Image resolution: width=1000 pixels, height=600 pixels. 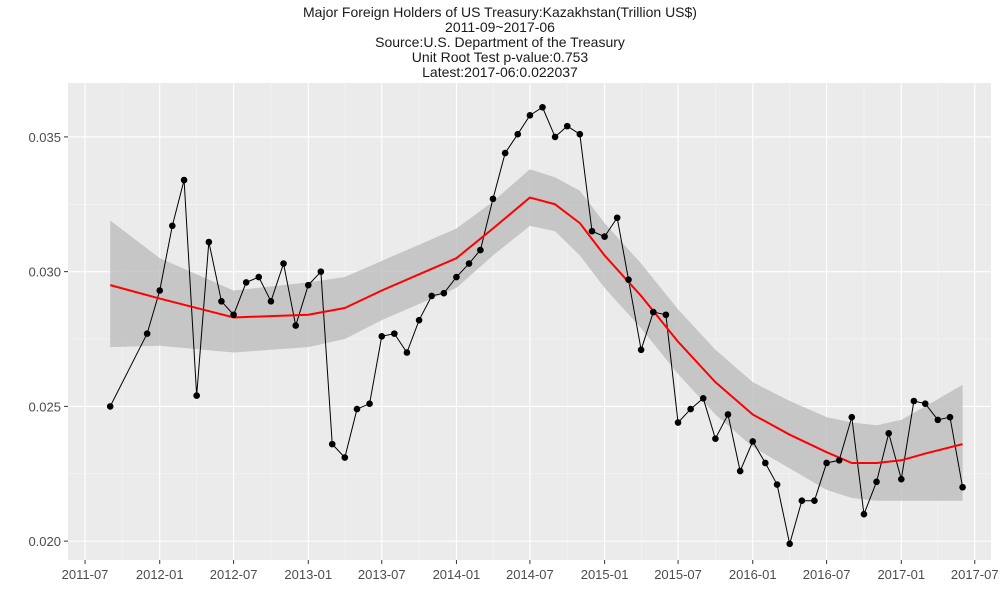 I want to click on x-tick-label: 2014-07, so click(x=530, y=574).